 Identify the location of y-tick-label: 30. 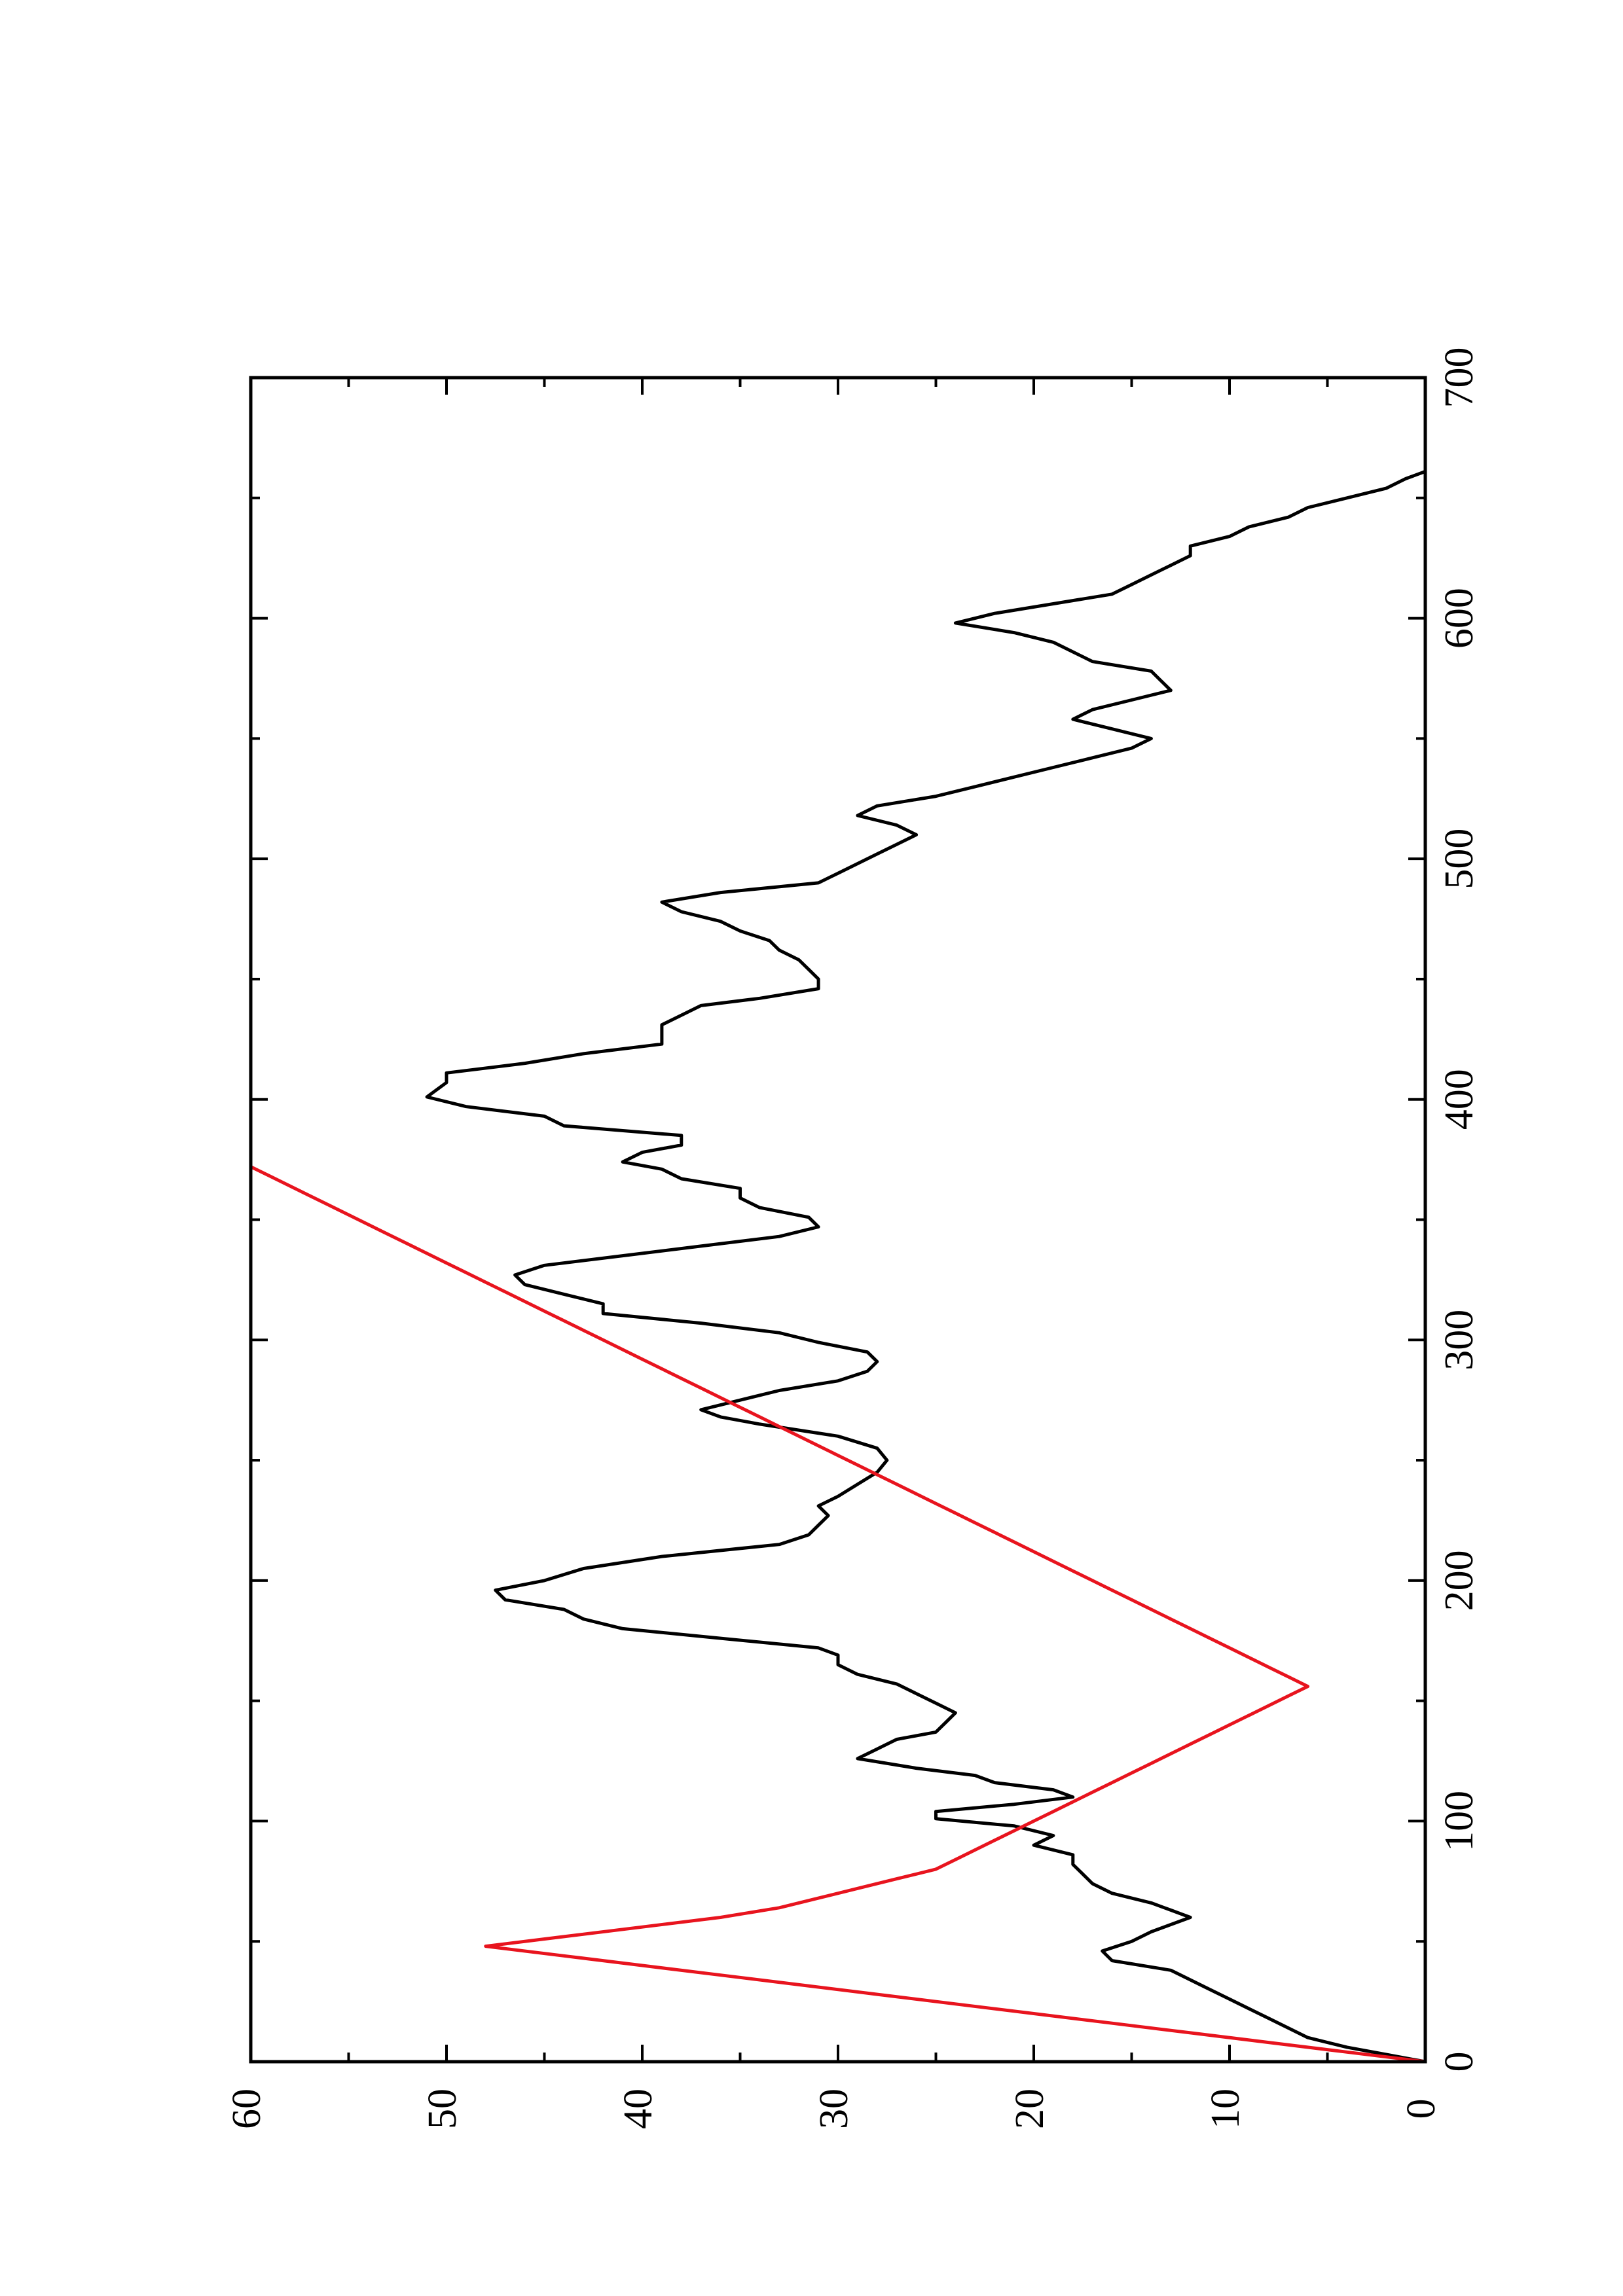
(834, 2109).